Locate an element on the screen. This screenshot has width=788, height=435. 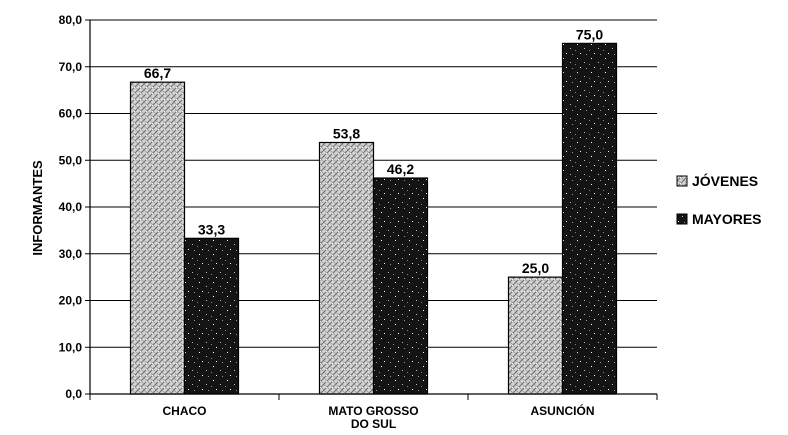
data-label: 75,0 is located at coordinates (589, 34).